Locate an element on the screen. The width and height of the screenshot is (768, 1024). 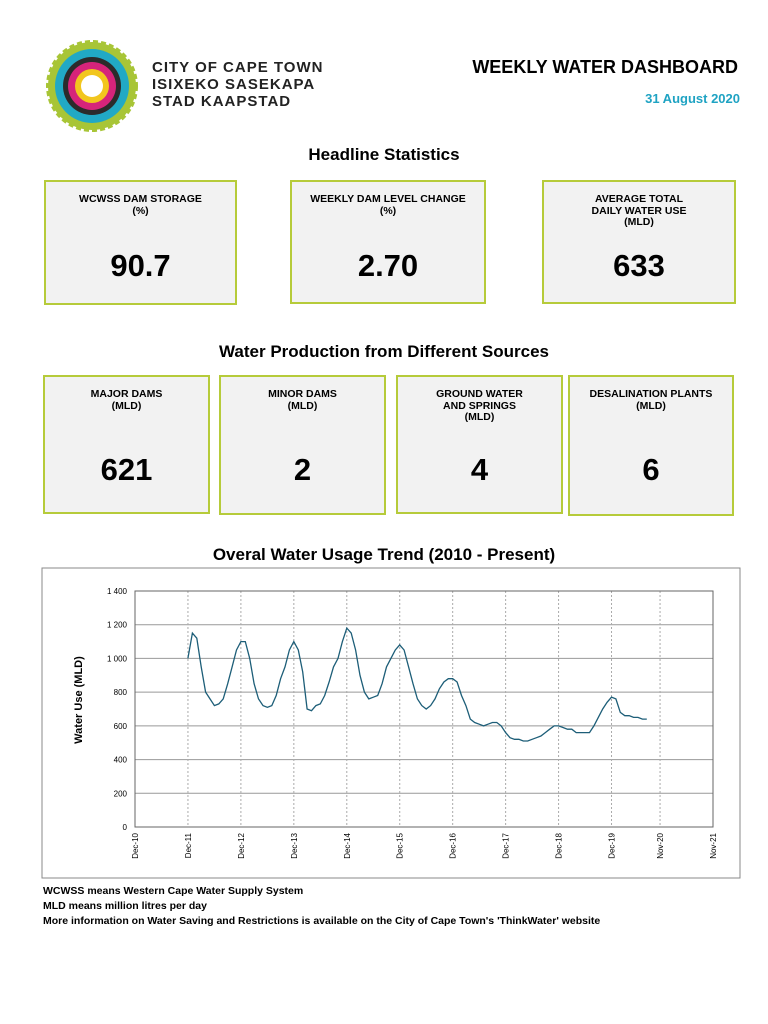
org-name: ISIXEKO SASEKAPA is located at coordinates (234, 84).